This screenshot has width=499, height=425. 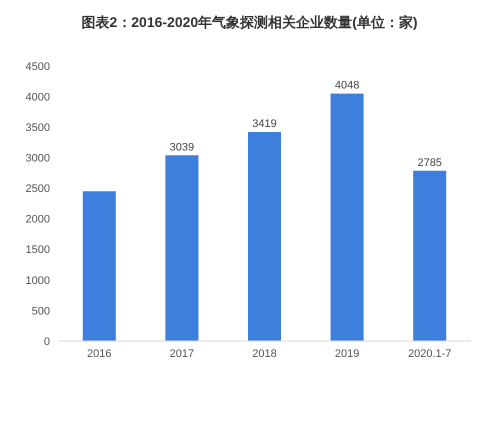 What do you see at coordinates (182, 147) in the screenshot?
I see `data-label: 3039` at bounding box center [182, 147].